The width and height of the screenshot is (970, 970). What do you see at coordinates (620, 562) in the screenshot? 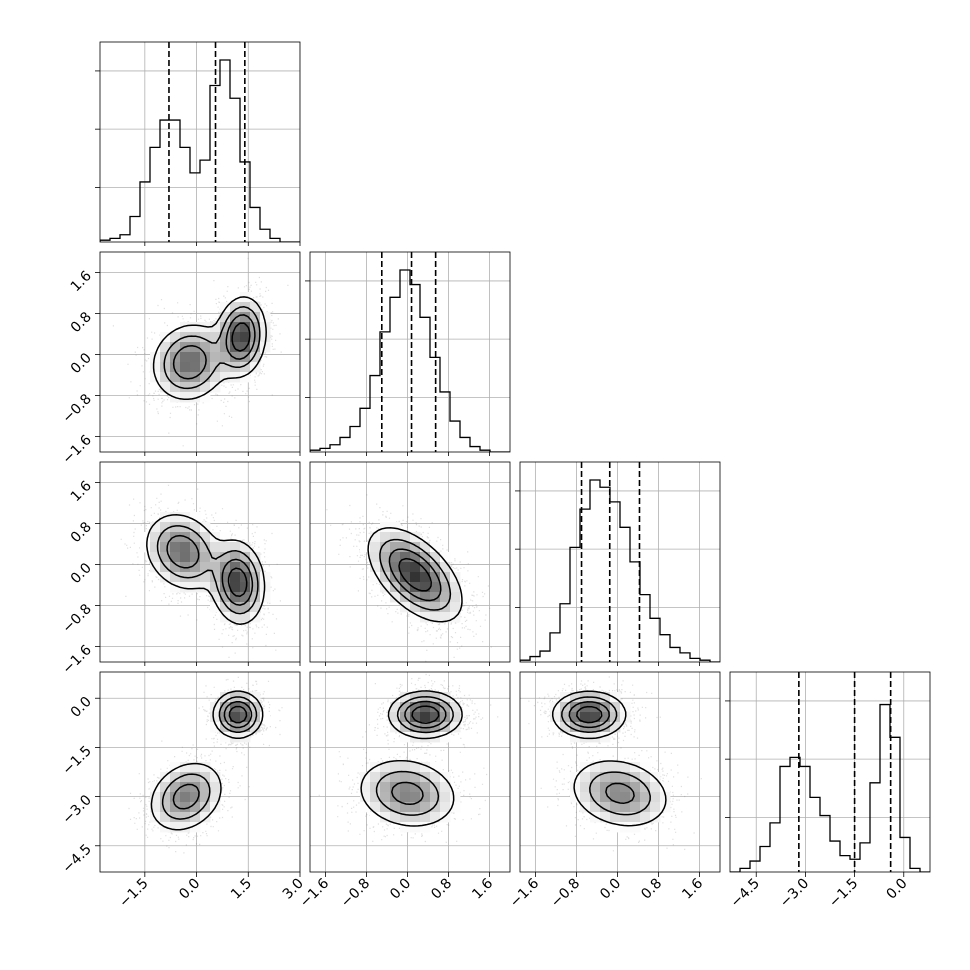
I see `hist-frame` at bounding box center [620, 562].